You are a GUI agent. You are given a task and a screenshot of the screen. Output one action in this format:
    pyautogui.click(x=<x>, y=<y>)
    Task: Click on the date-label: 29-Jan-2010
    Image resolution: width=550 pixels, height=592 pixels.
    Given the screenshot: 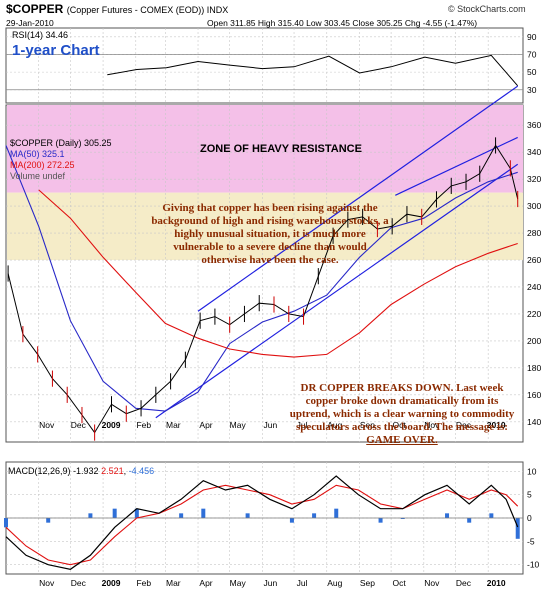 What is the action you would take?
    pyautogui.click(x=30, y=23)
    